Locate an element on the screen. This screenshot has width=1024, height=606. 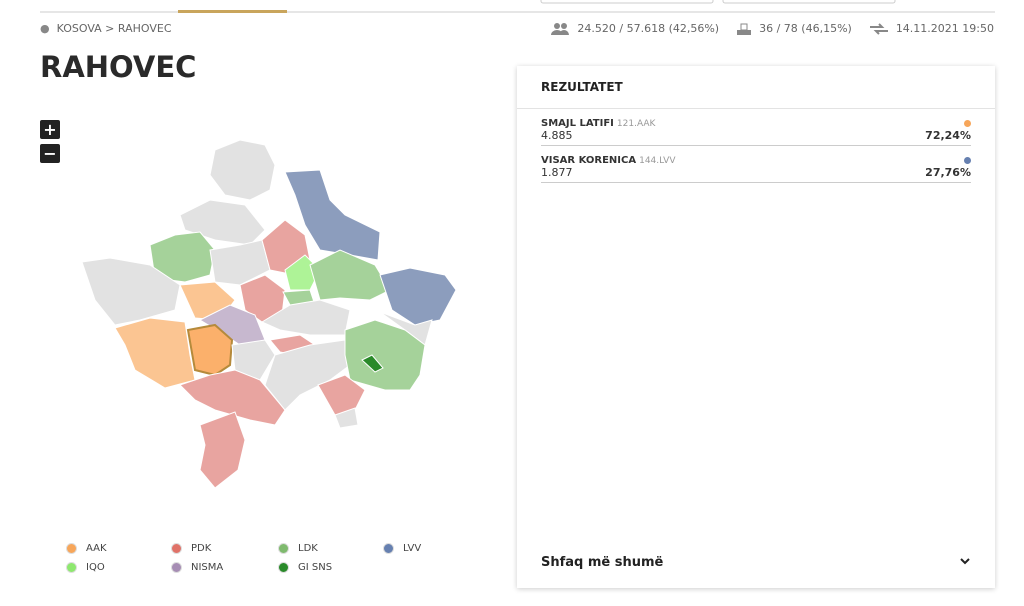
candidate-votes: 4.885 is located at coordinates (557, 135).